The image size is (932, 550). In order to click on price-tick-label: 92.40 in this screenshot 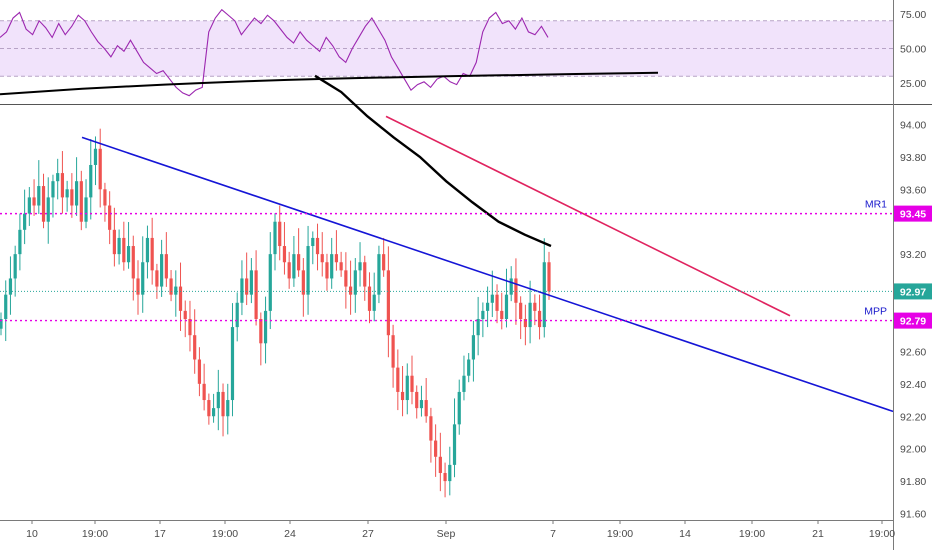, I will do `click(913, 385)`.